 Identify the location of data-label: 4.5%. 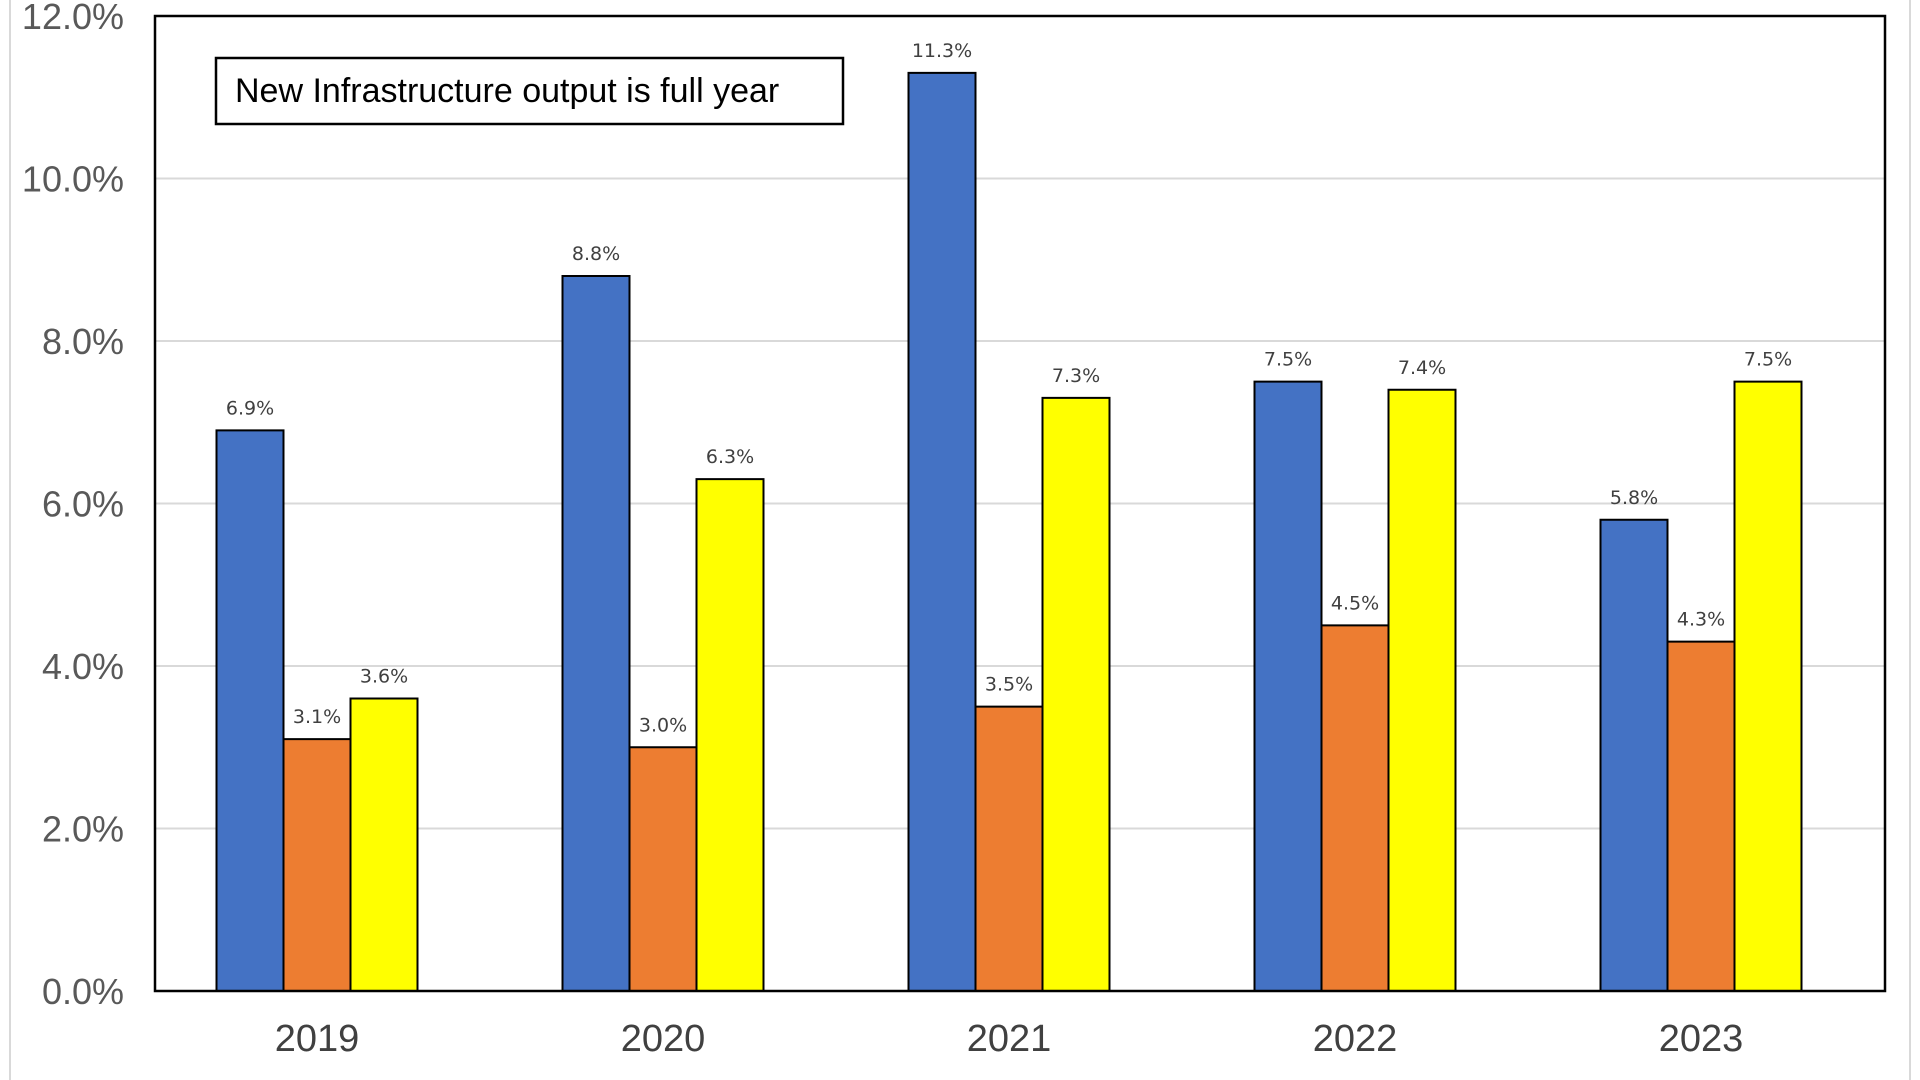
(1355, 603).